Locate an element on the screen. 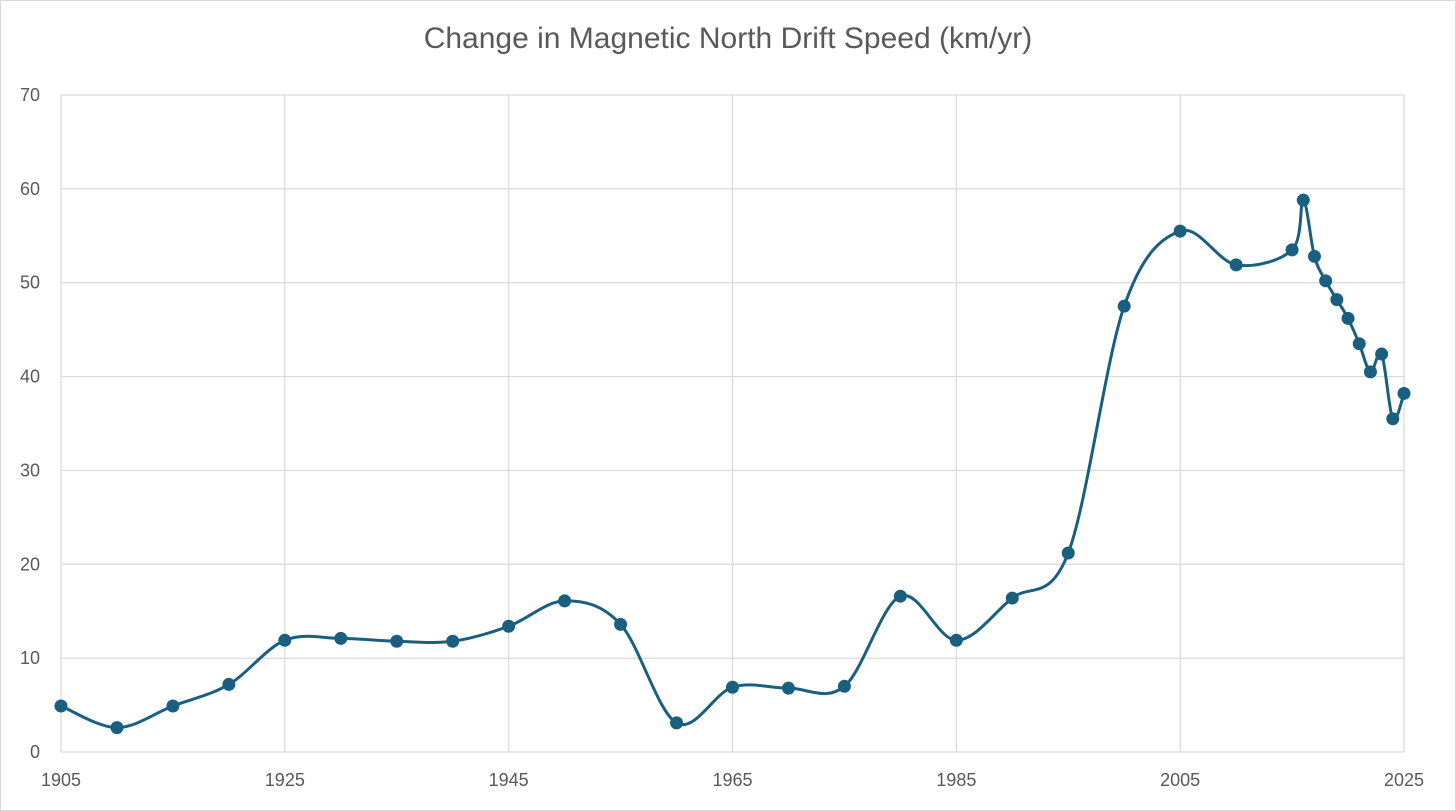 The width and height of the screenshot is (1456, 811). y-tick-label: 10 is located at coordinates (30, 658).